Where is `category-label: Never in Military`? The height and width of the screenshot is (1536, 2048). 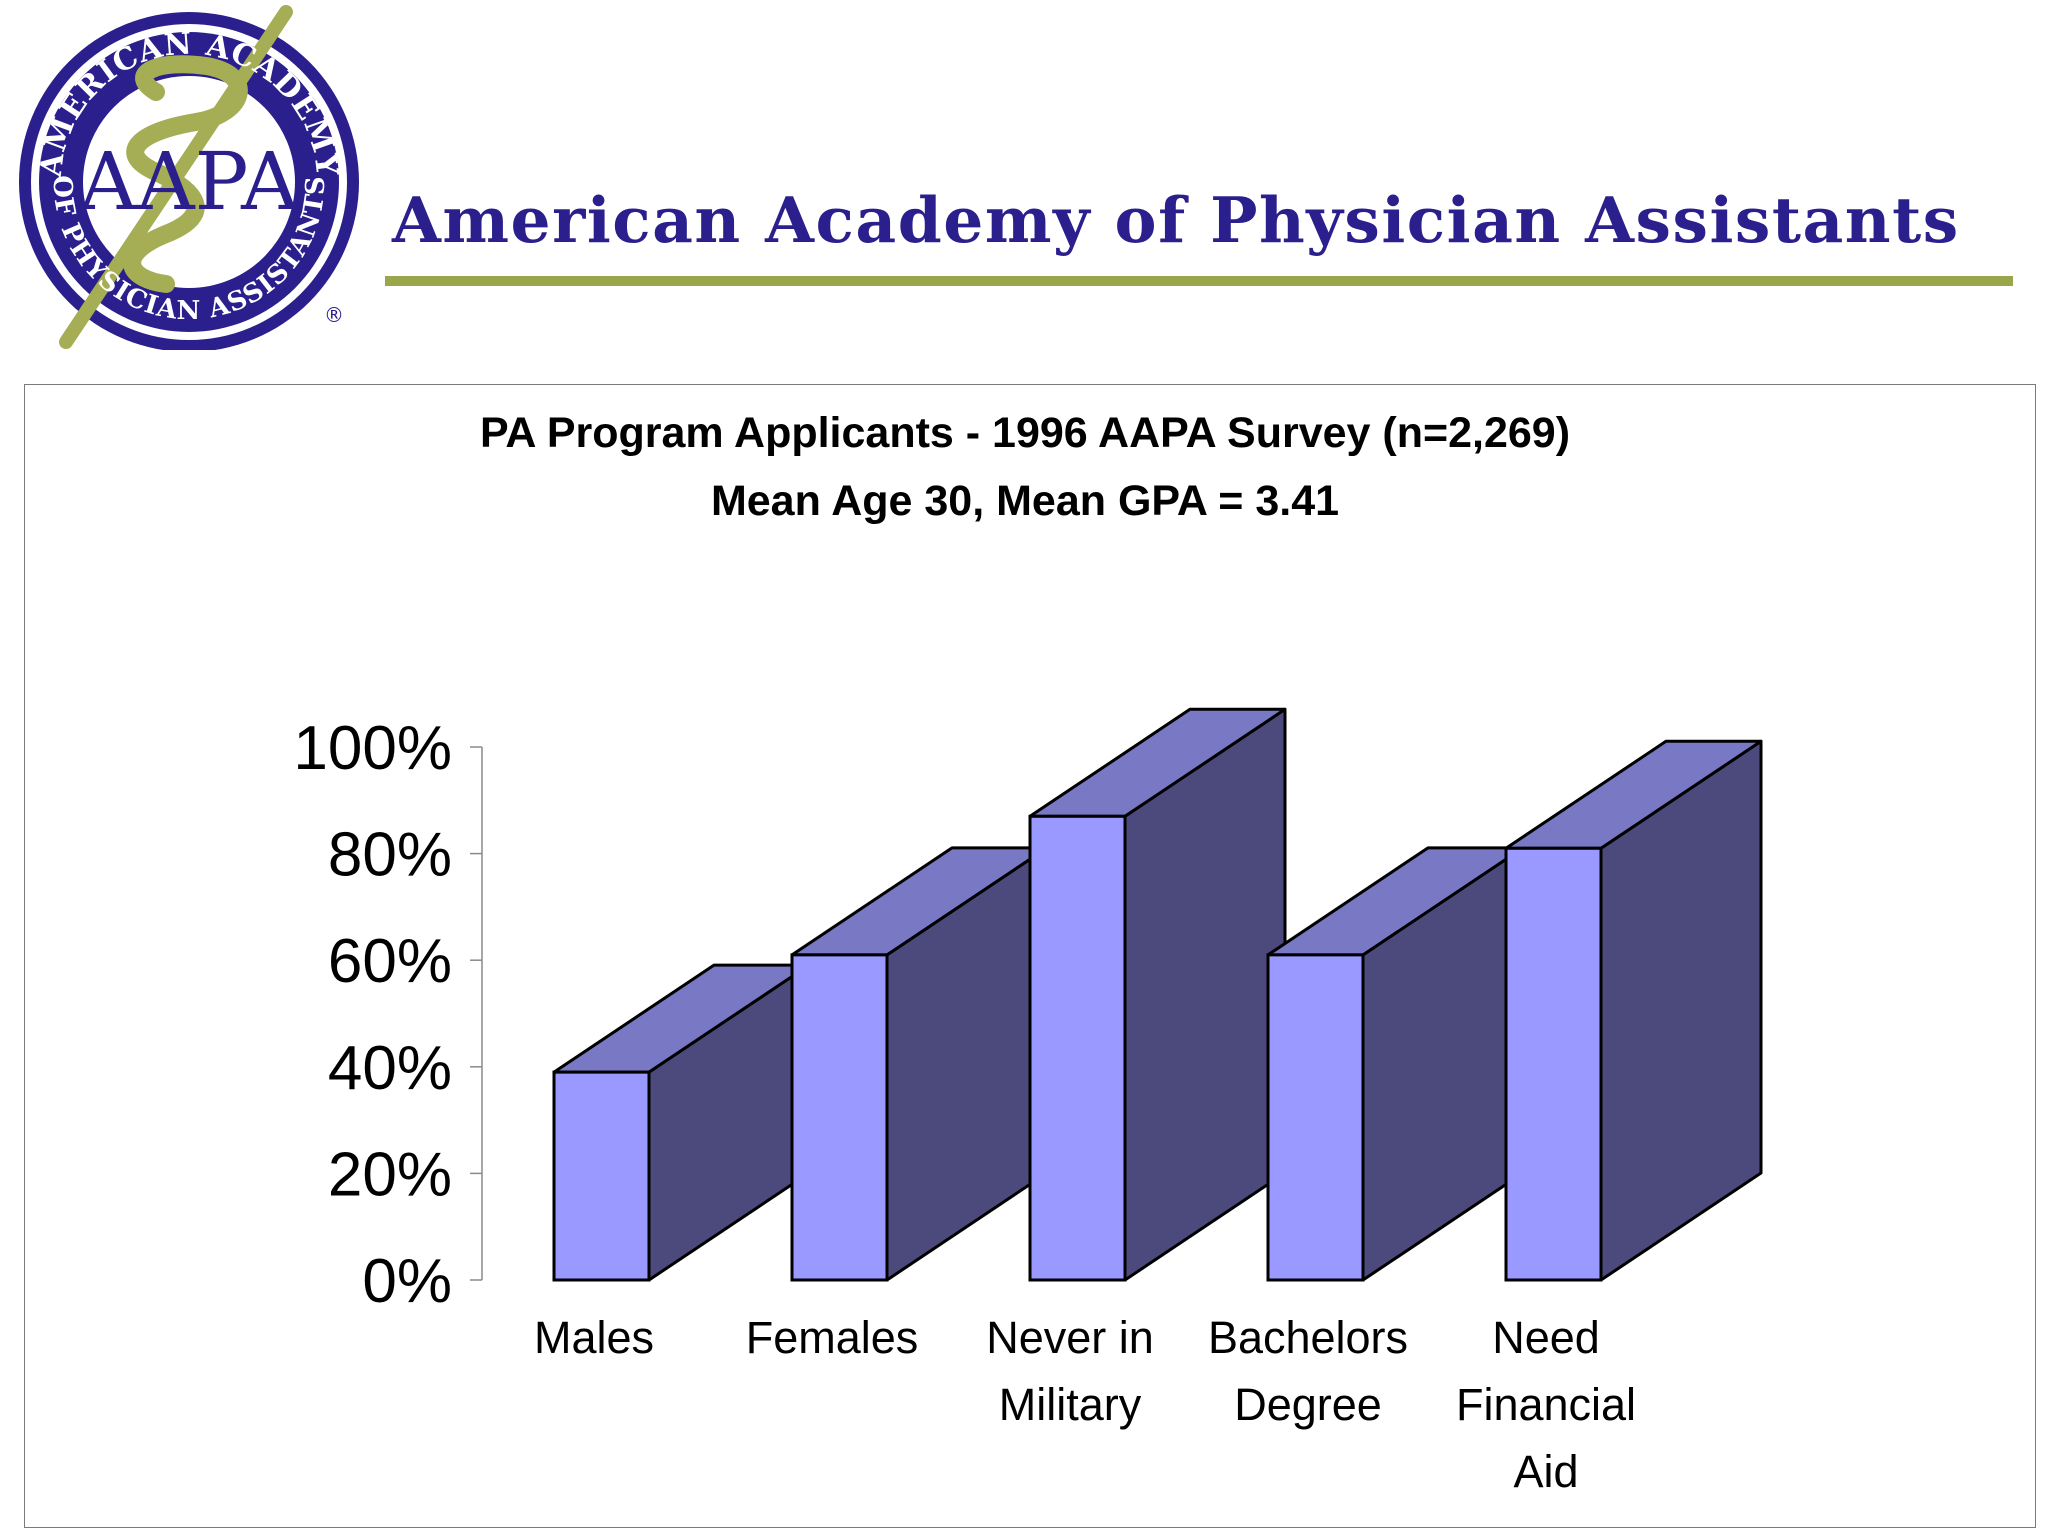 category-label: Never in Military is located at coordinates (1070, 1371).